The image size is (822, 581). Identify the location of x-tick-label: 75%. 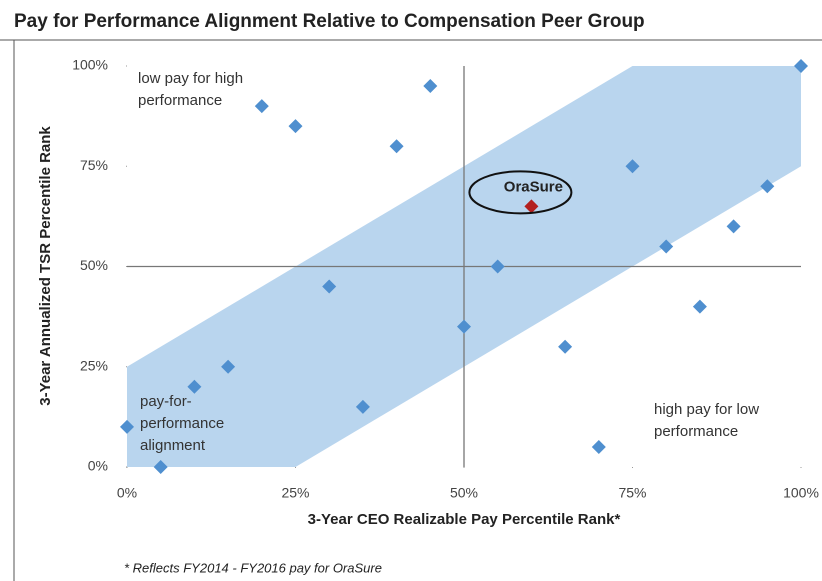
(632, 493).